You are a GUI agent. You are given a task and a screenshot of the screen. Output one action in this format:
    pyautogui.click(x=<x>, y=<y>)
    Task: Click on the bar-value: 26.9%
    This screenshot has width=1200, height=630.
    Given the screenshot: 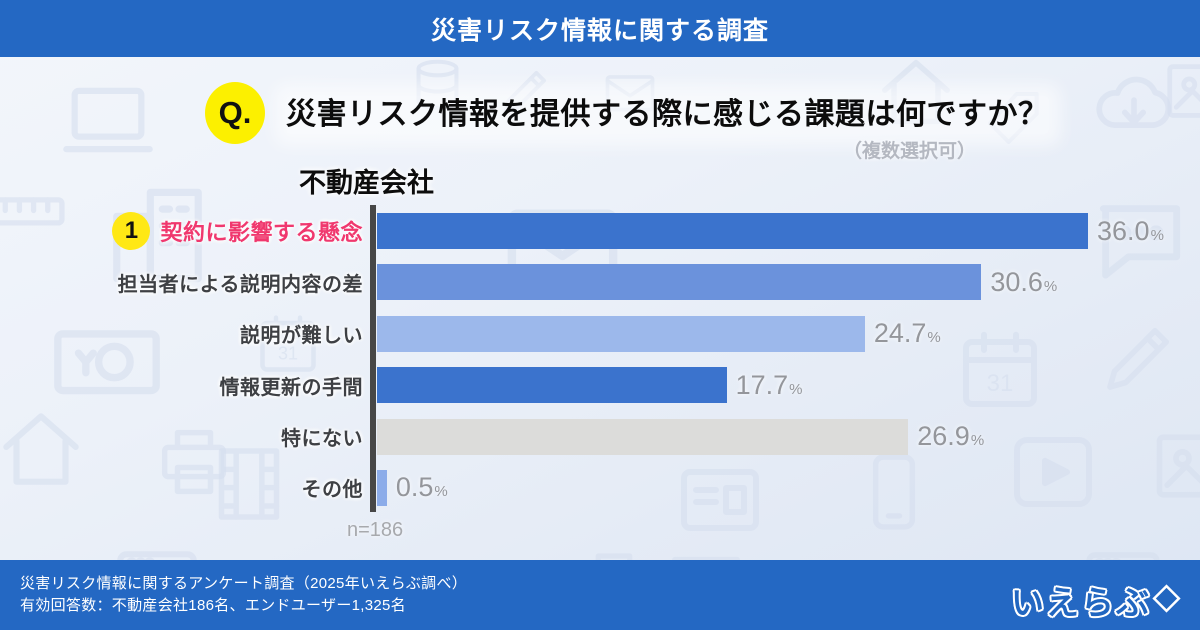 What is the action you would take?
    pyautogui.click(x=951, y=436)
    